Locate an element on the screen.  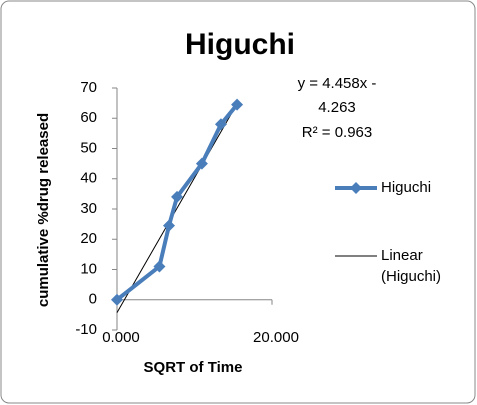
y-tick-label: 50 is located at coordinates (88, 147).